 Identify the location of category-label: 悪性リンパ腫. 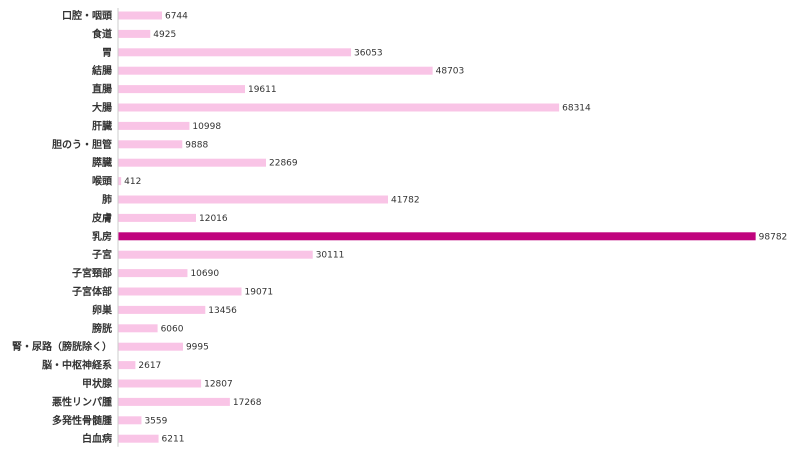
(82, 401).